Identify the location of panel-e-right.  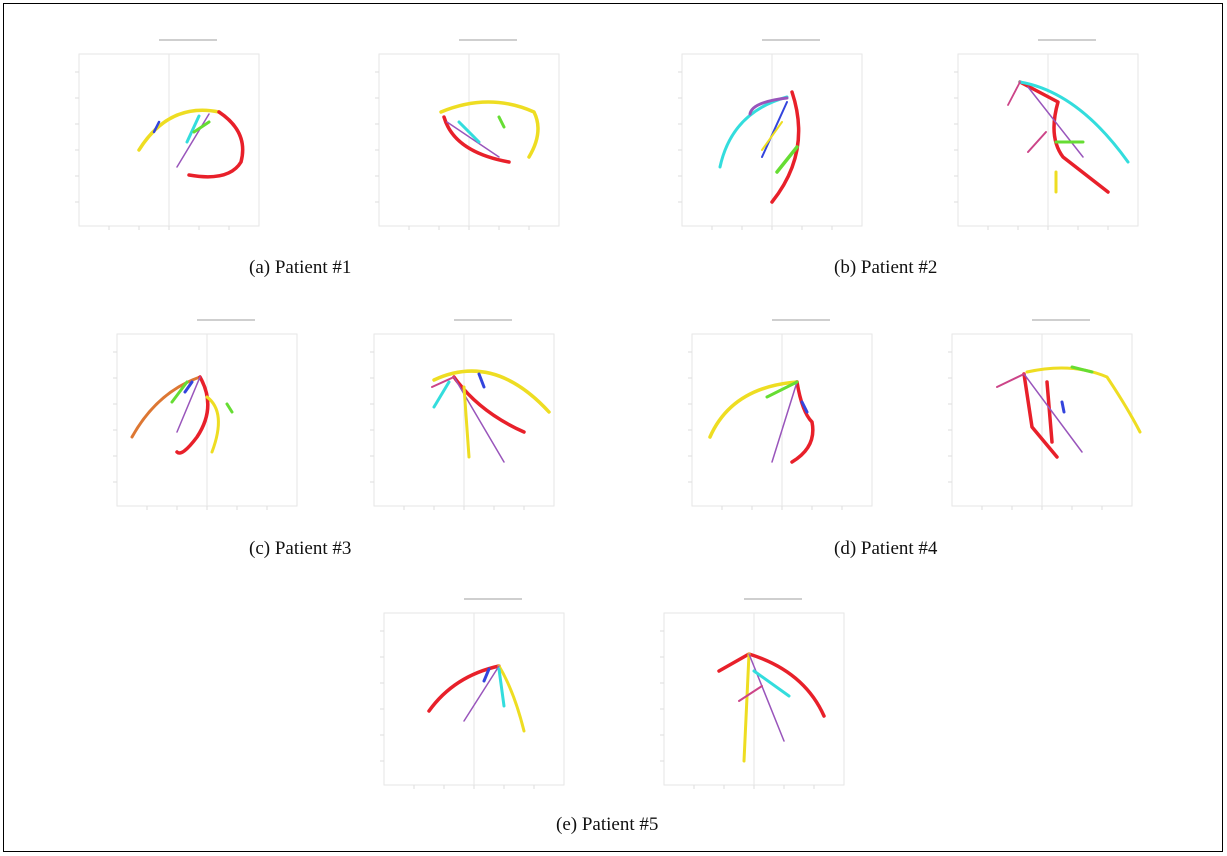
(751, 696).